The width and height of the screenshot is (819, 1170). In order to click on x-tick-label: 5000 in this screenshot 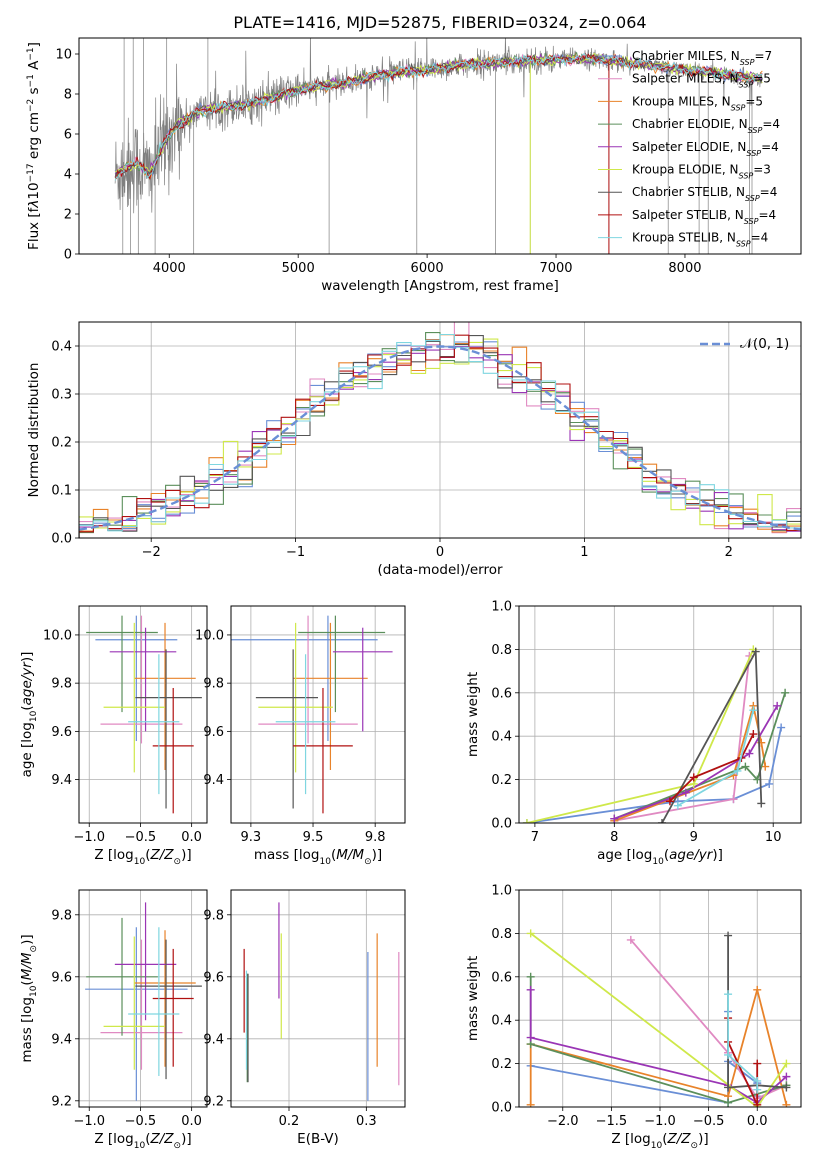, I will do `click(298, 268)`.